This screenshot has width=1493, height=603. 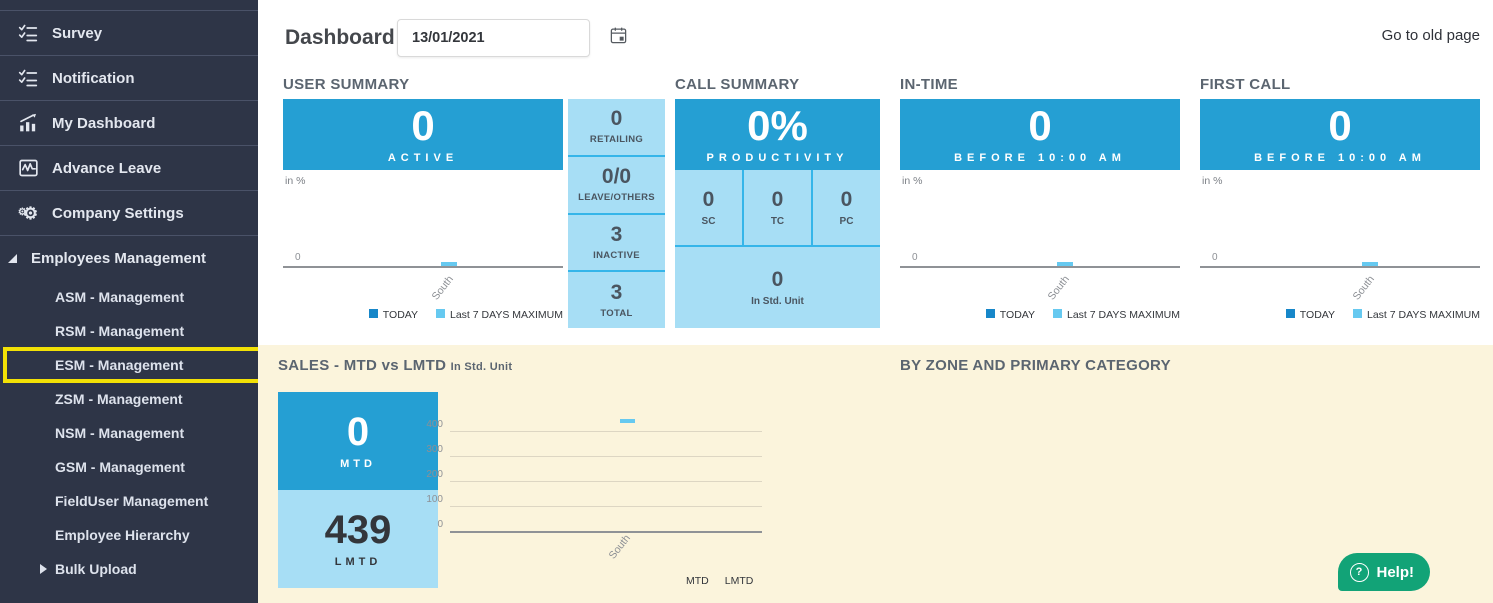 What do you see at coordinates (708, 221) in the screenshot?
I see `sc-label: SC` at bounding box center [708, 221].